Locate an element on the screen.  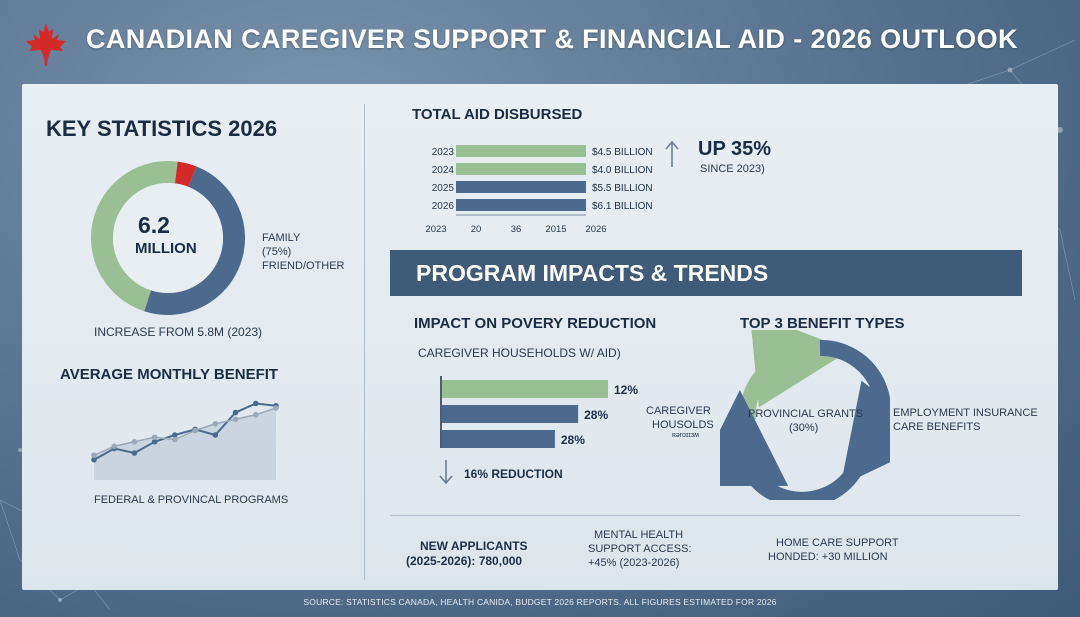
benefit-left-line2: HOUSOLDS is located at coordinates (683, 425).